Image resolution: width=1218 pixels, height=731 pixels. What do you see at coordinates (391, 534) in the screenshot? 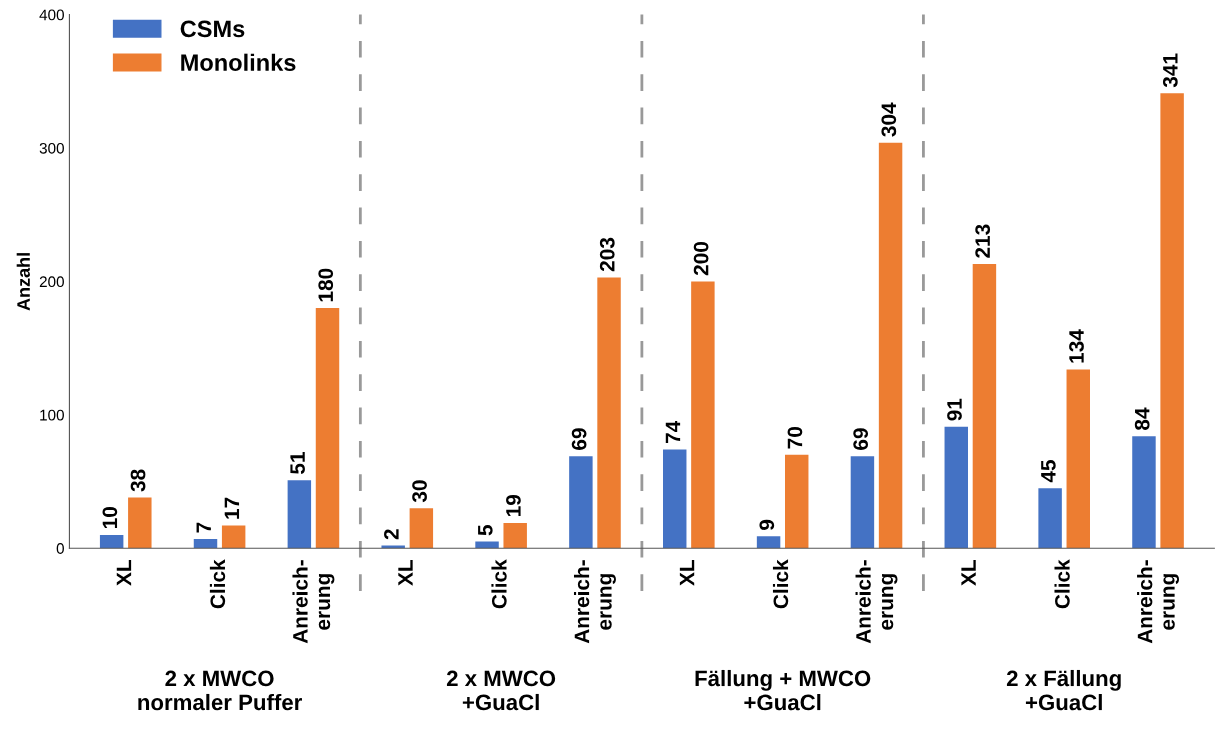
I see `data-label: 2` at bounding box center [391, 534].